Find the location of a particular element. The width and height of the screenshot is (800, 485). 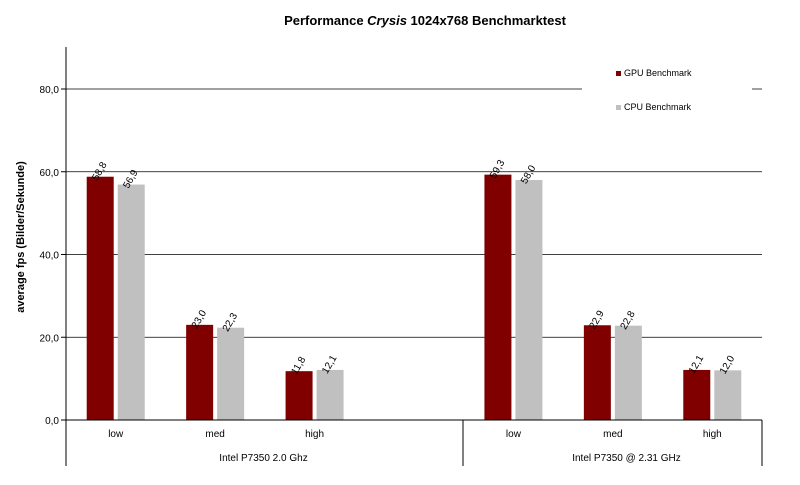

y-axis-label: average fps (Bilder/Sekunde) is located at coordinates (21, 237).